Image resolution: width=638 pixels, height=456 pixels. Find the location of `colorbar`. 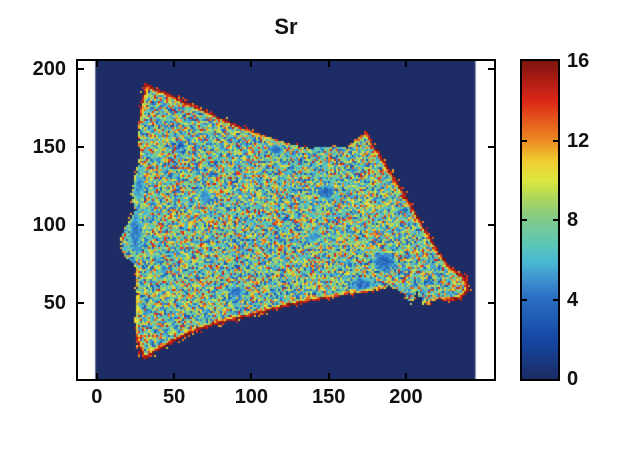

colorbar is located at coordinates (540, 220).